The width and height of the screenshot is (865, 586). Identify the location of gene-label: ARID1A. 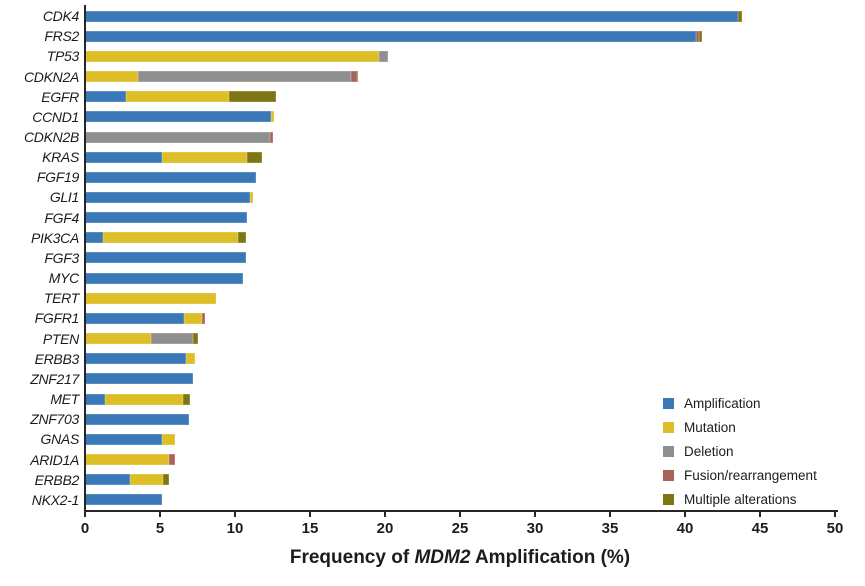
(54, 459).